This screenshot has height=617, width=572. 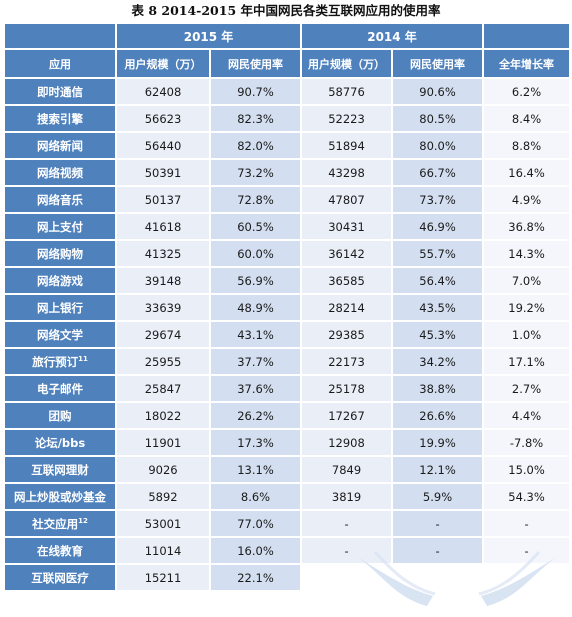 I want to click on app-name: 在线教育, so click(x=60, y=550).